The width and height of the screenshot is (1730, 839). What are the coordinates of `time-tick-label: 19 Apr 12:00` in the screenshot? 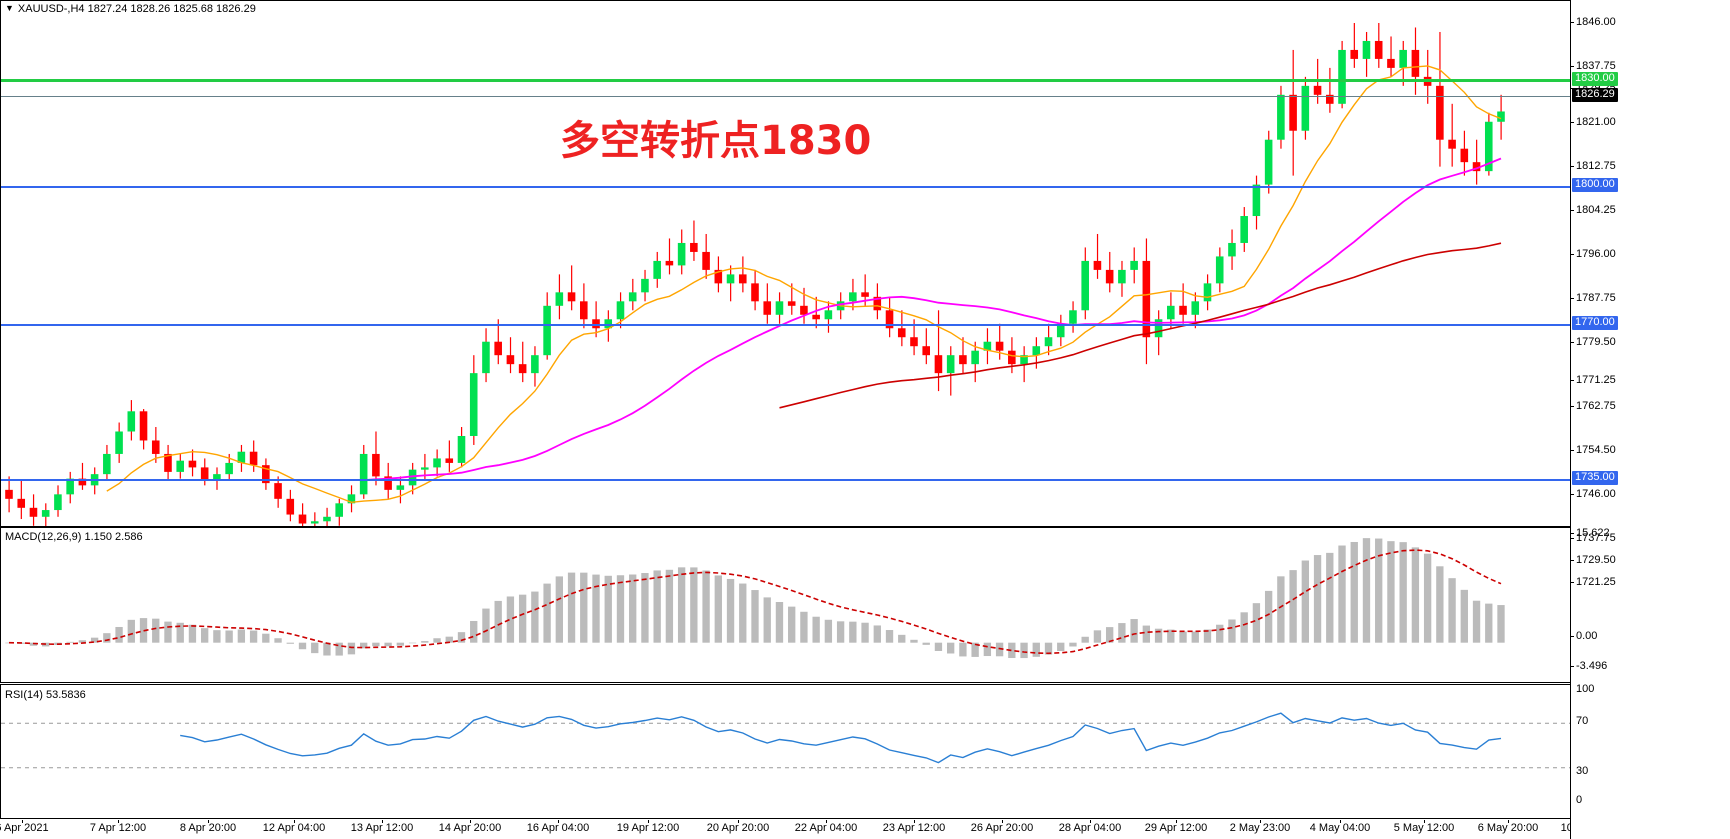 It's located at (648, 828).